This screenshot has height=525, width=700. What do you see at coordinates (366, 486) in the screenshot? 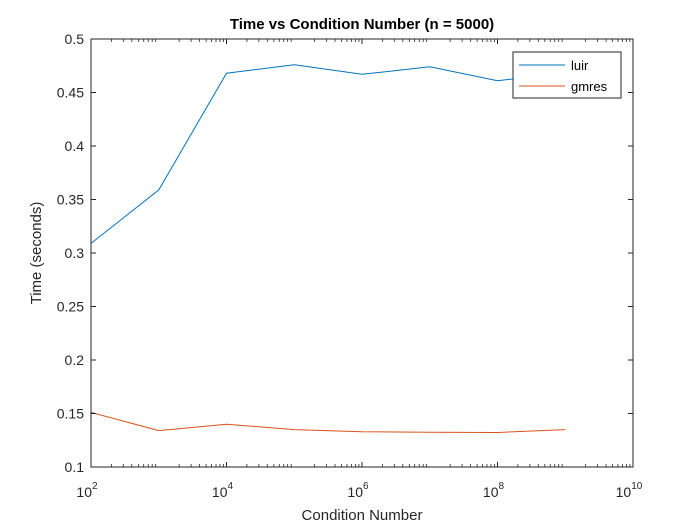
I see `x-tick-exponent: 6` at bounding box center [366, 486].